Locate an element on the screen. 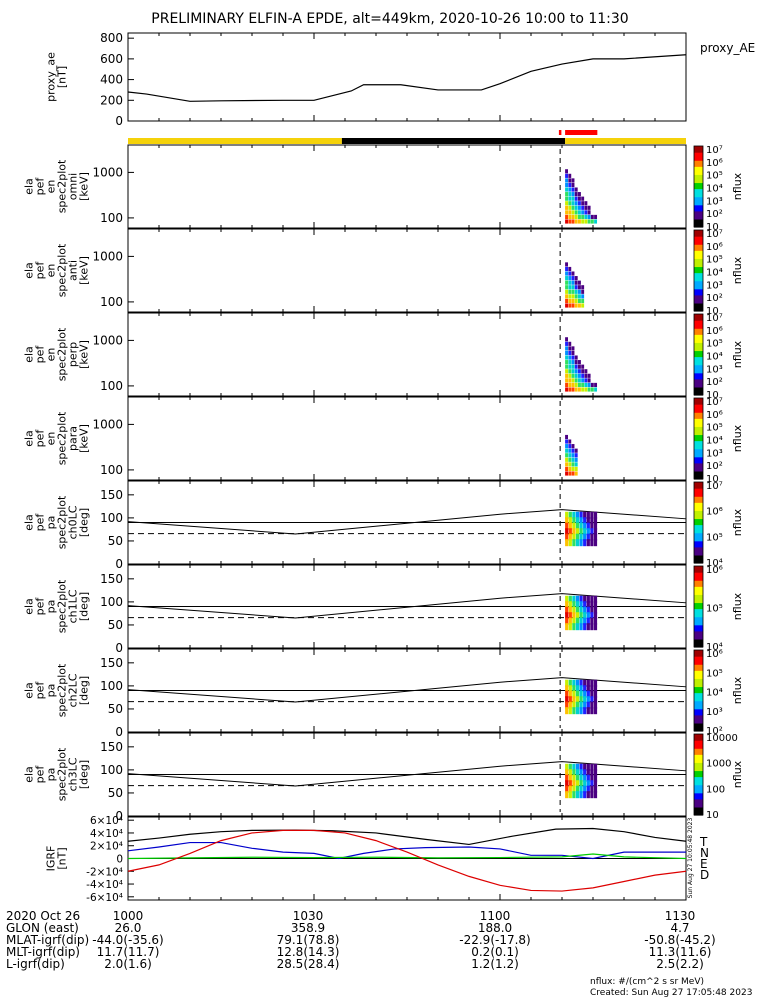 This screenshot has width=775, height=1000. legend-entry: N is located at coordinates (704, 853).